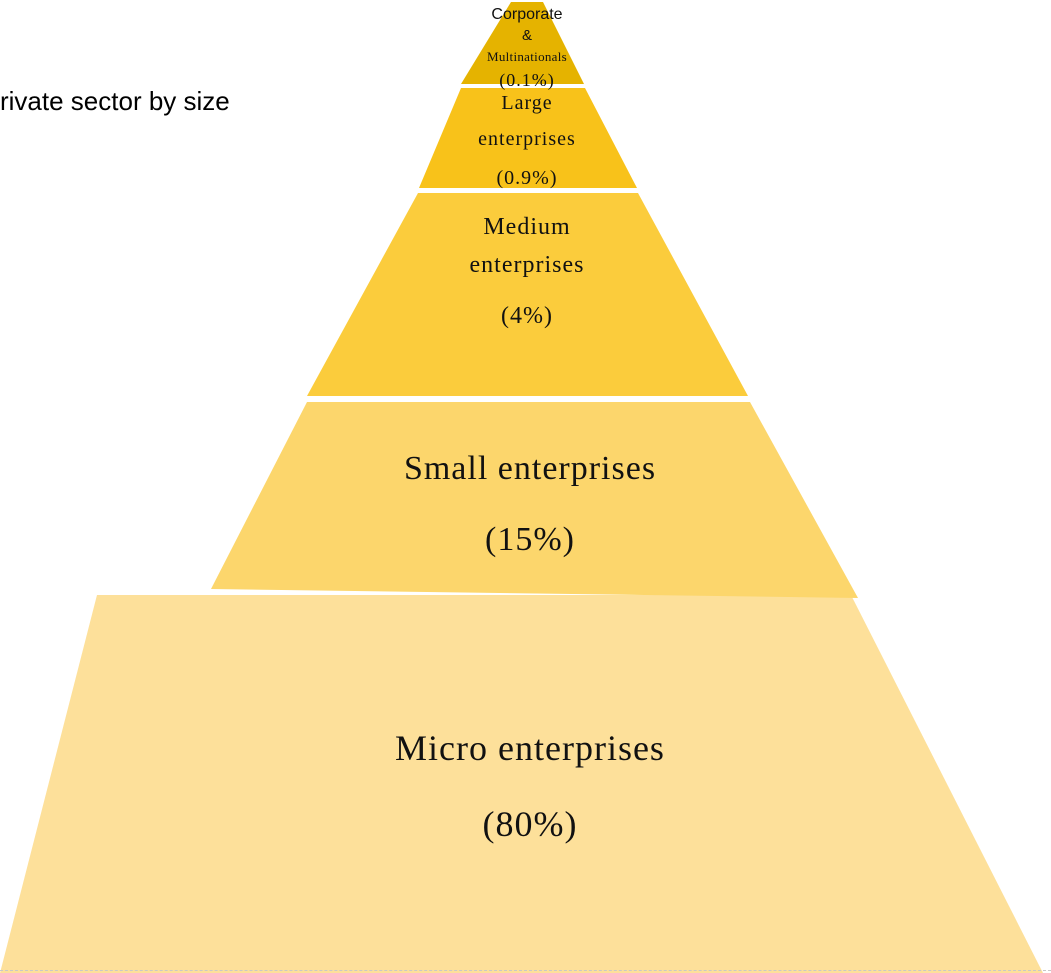 The image size is (1051, 973). I want to click on level-corporate-label-3: Multinationals, so click(527, 56).